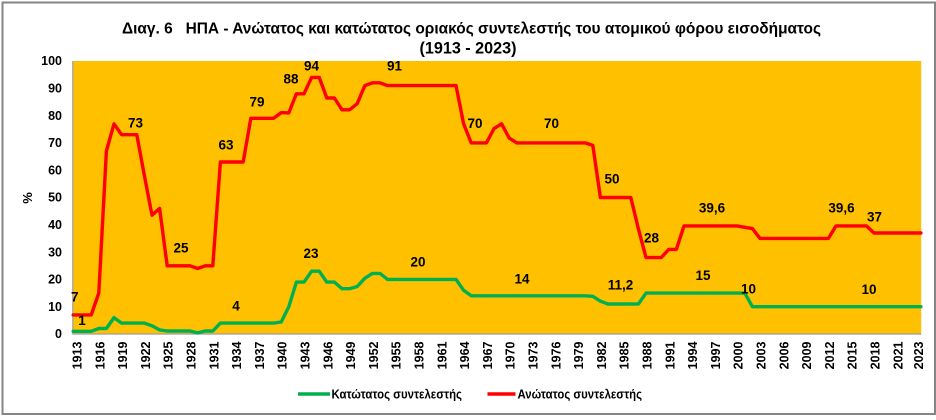  Describe the element at coordinates (874, 217) in the screenshot. I see `svg-text: 37` at that location.